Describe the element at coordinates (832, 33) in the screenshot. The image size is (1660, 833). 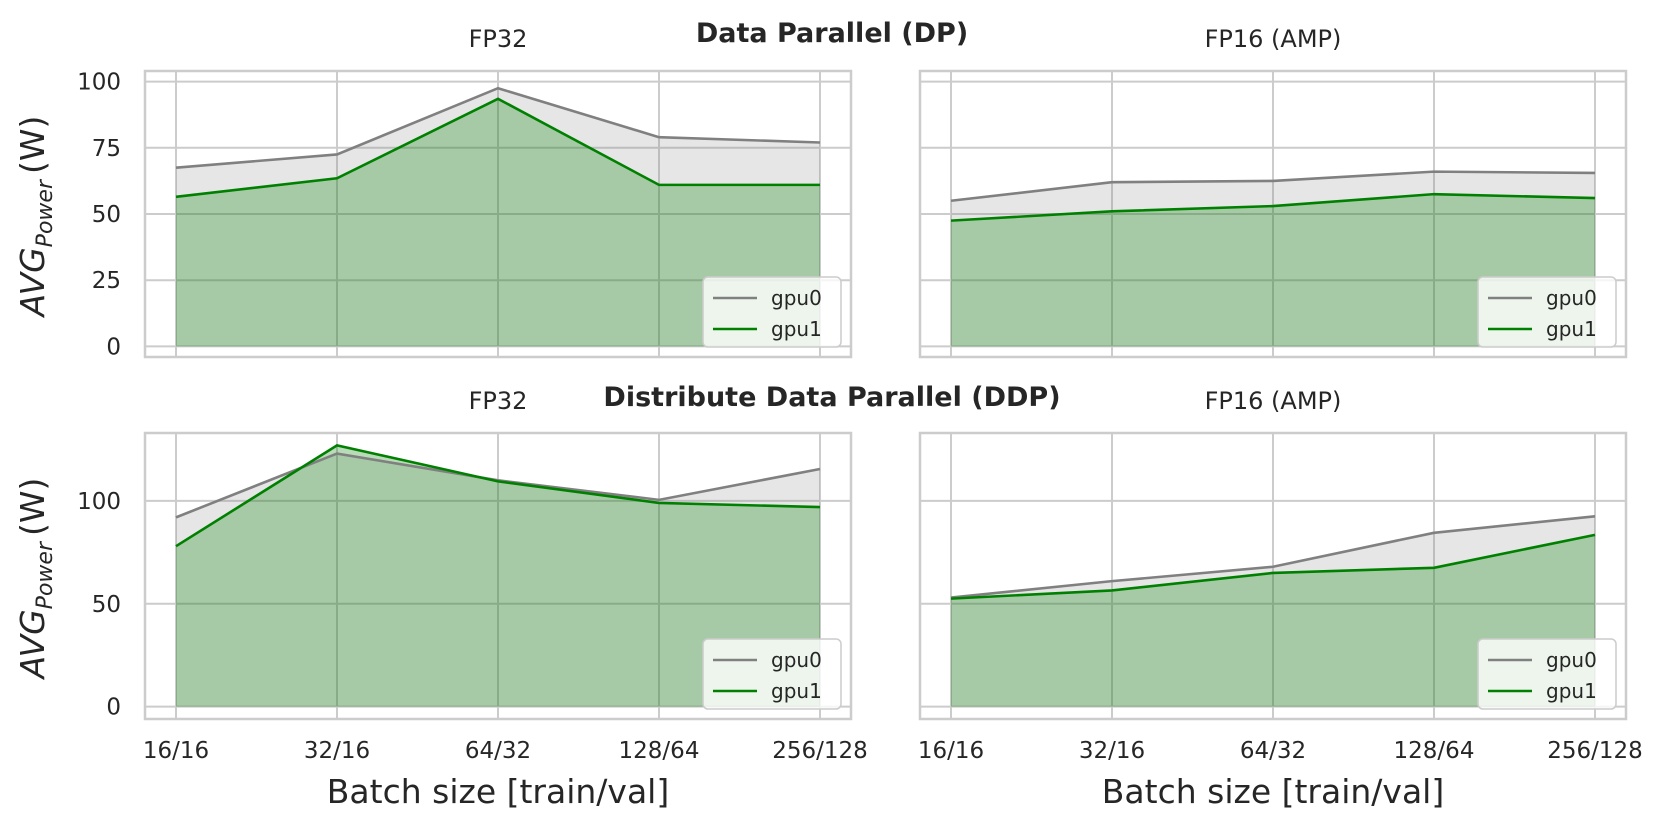
I see `row-title-dp: Data Parallel (DP)` at that location.